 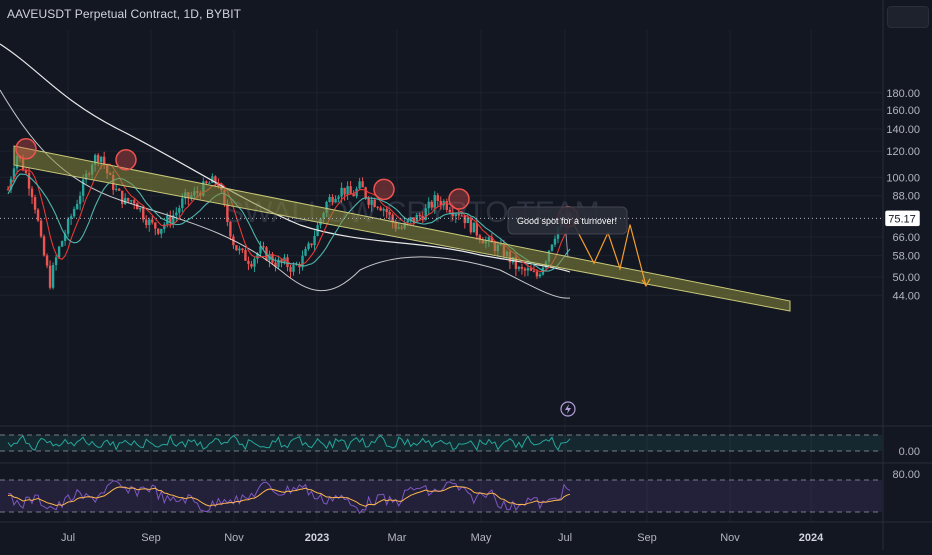 What do you see at coordinates (908, 17) in the screenshot?
I see `toolbar-button` at bounding box center [908, 17].